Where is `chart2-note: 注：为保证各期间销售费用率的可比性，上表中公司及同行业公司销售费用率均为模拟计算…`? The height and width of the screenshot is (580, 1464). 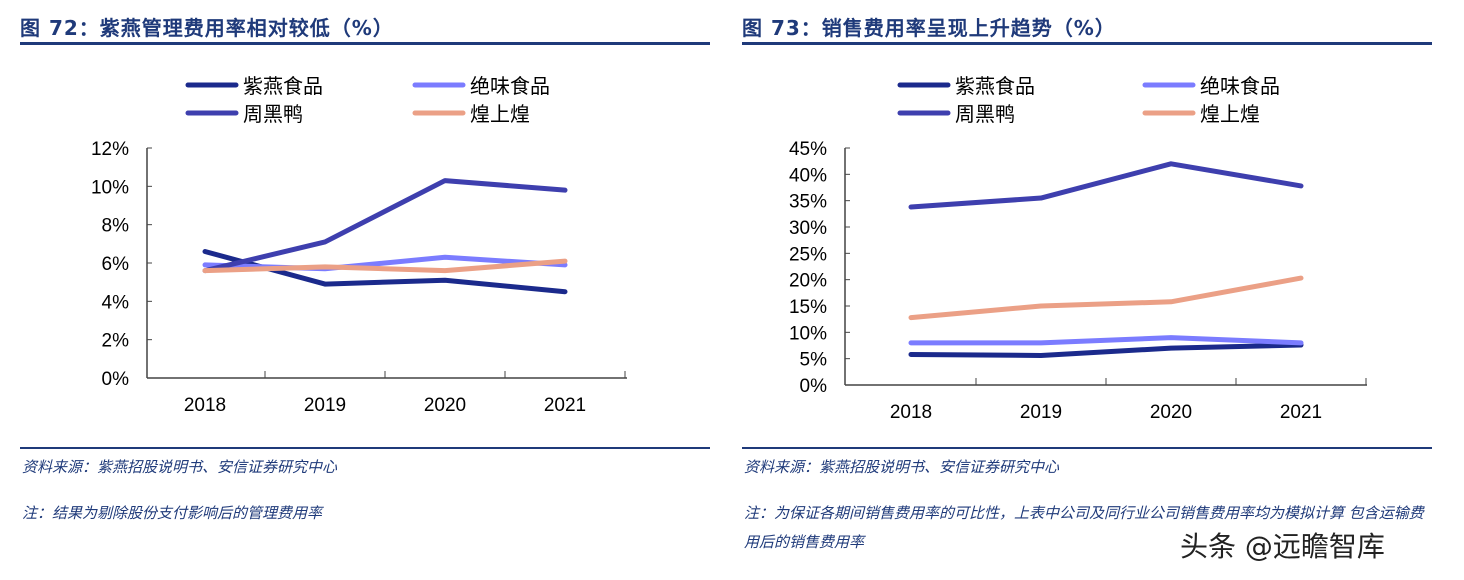 chart2-note: 注：为保证各期间销售费用率的可比性，上表中公司及同行业公司销售费用率均为模拟计算… is located at coordinates (1084, 527).